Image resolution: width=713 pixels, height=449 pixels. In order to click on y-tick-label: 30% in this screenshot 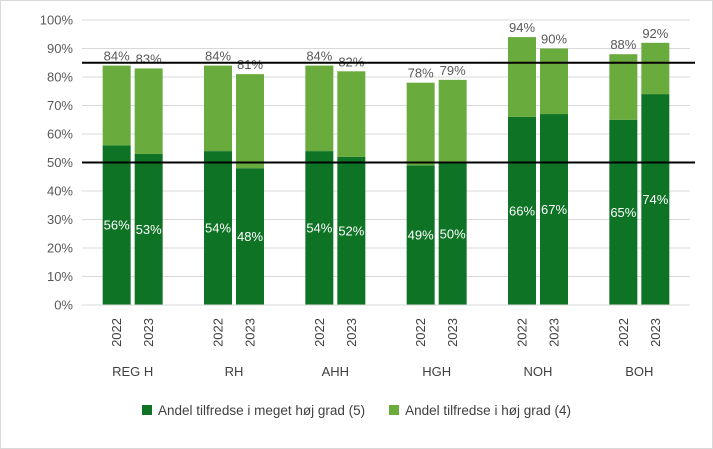, I will do `click(60, 219)`.